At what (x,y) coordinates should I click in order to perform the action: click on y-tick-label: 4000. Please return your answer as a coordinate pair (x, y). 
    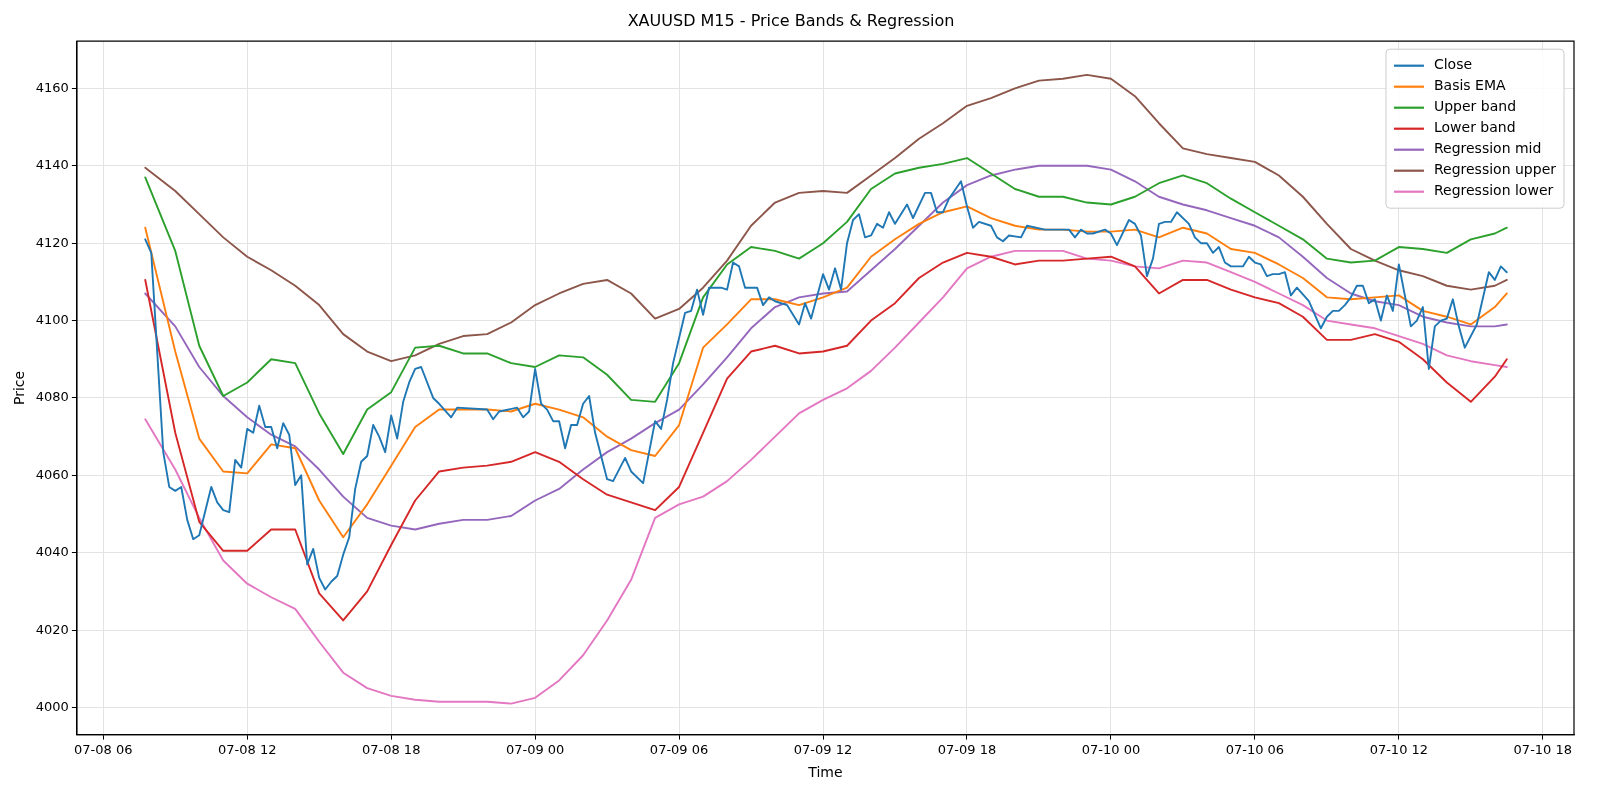
    Looking at the image, I should click on (52, 706).